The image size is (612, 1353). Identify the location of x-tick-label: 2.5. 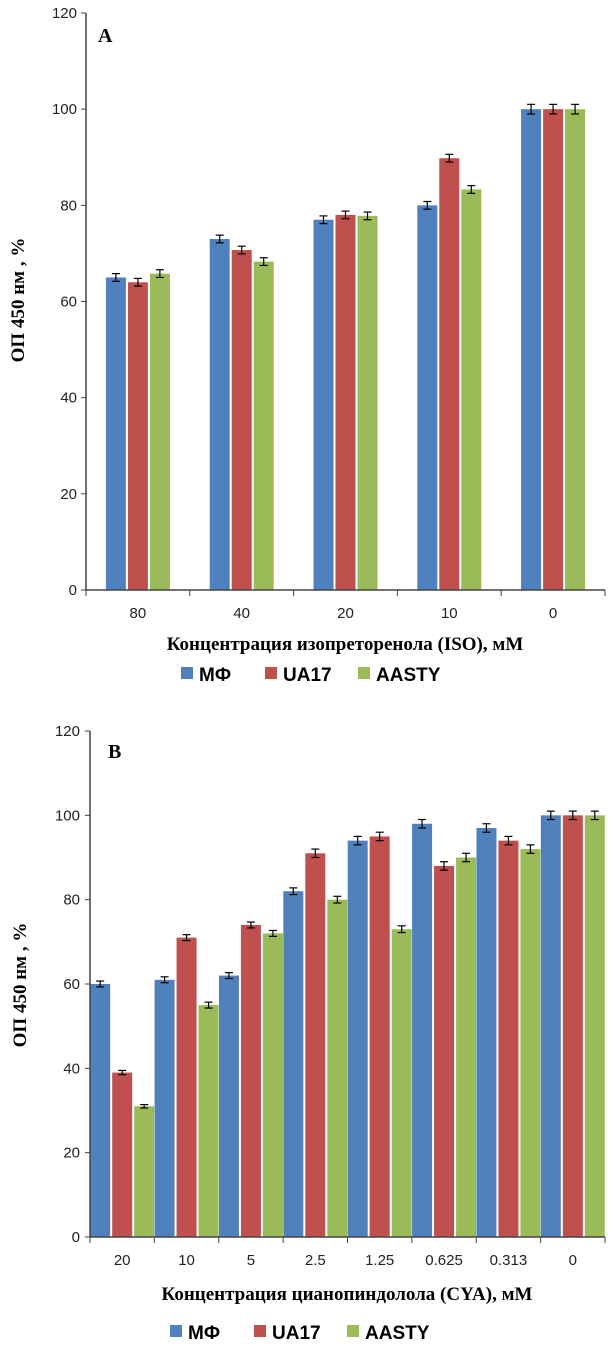
(315, 1260).